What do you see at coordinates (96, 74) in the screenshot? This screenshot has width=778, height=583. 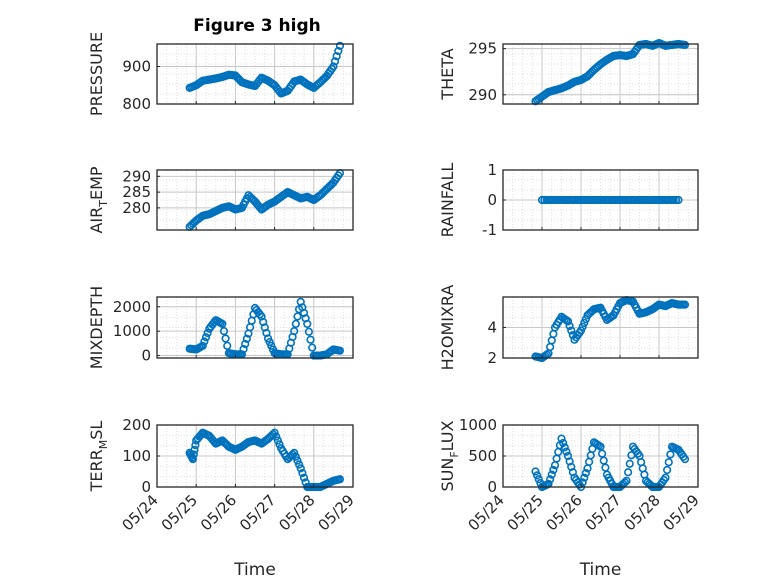 I see `y-axis-label: PRESSURE` at bounding box center [96, 74].